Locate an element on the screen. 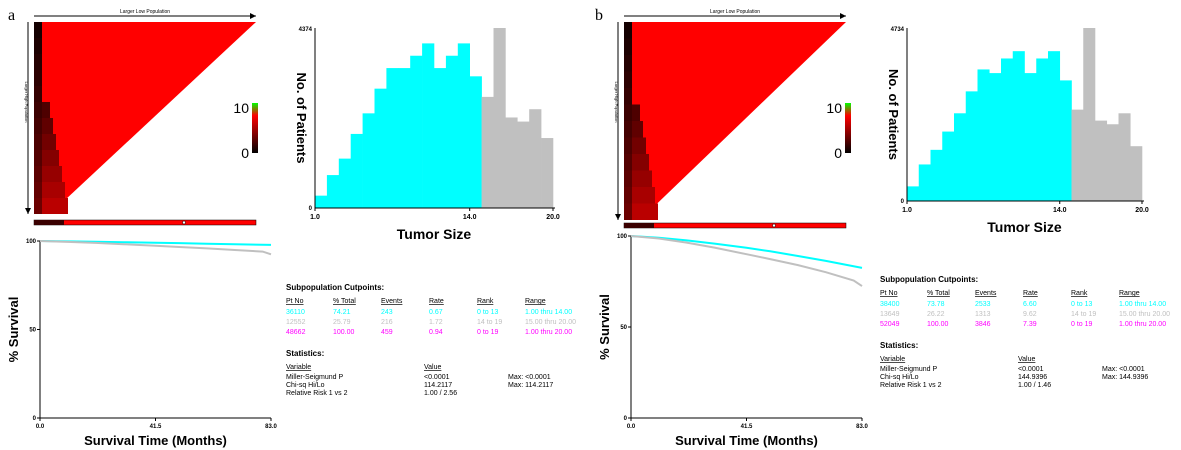 The width and height of the screenshot is (1181, 450). panel-a-statistics-value: 114.2117 is located at coordinates (438, 385).